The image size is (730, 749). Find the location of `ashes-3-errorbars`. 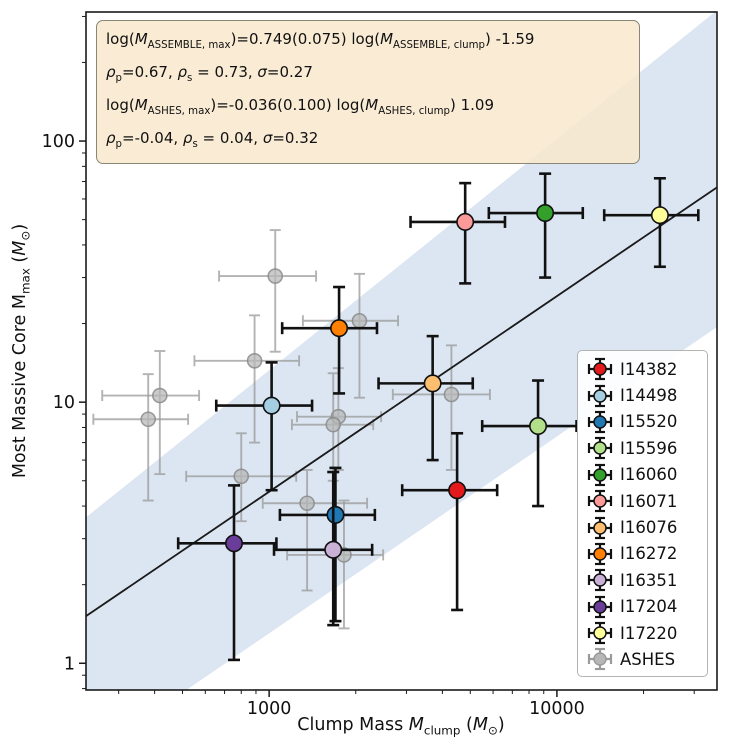

ashes-3-errorbars is located at coordinates (247, 379).